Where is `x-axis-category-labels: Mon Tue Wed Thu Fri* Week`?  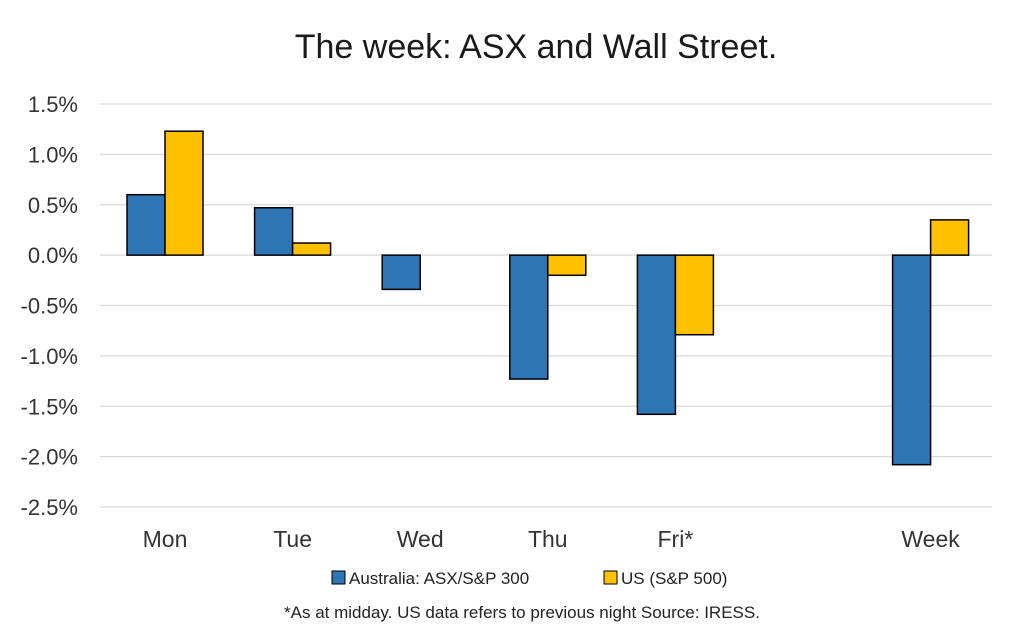
x-axis-category-labels: Mon Tue Wed Thu Fri* Week is located at coordinates (552, 539).